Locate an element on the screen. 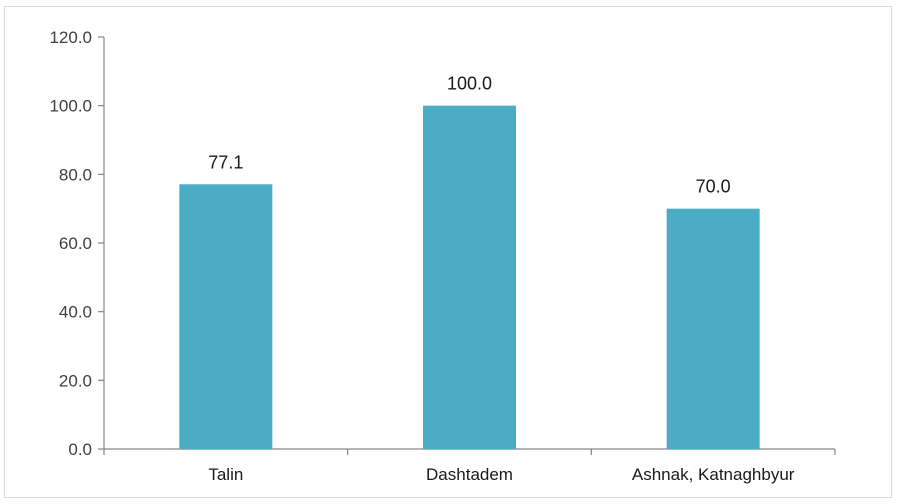  data-label: 77.1 is located at coordinates (225, 162).